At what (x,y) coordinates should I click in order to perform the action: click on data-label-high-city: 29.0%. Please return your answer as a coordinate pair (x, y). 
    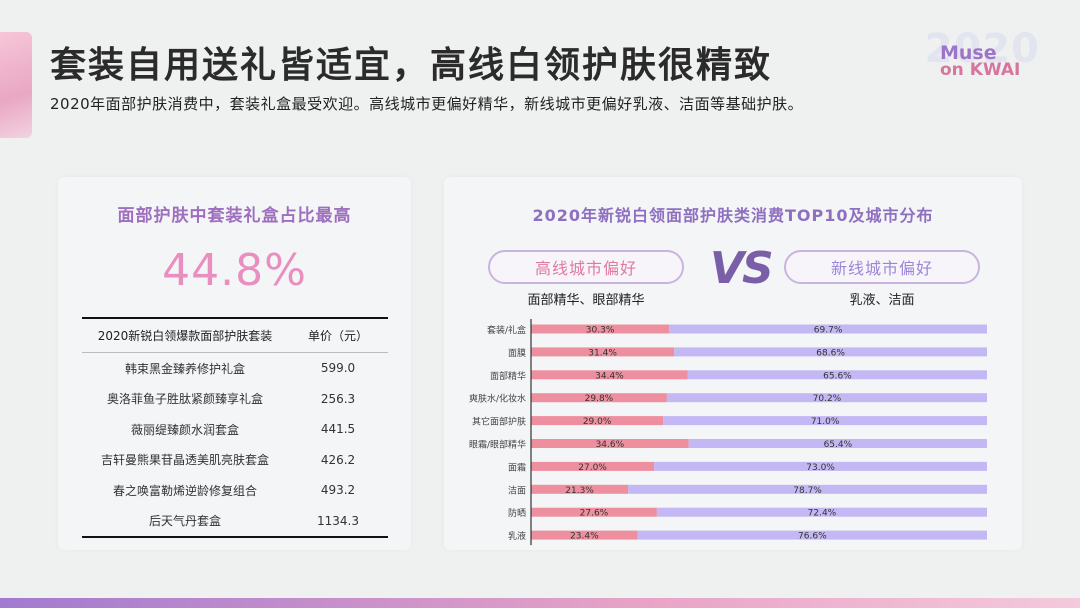
    Looking at the image, I should click on (597, 422).